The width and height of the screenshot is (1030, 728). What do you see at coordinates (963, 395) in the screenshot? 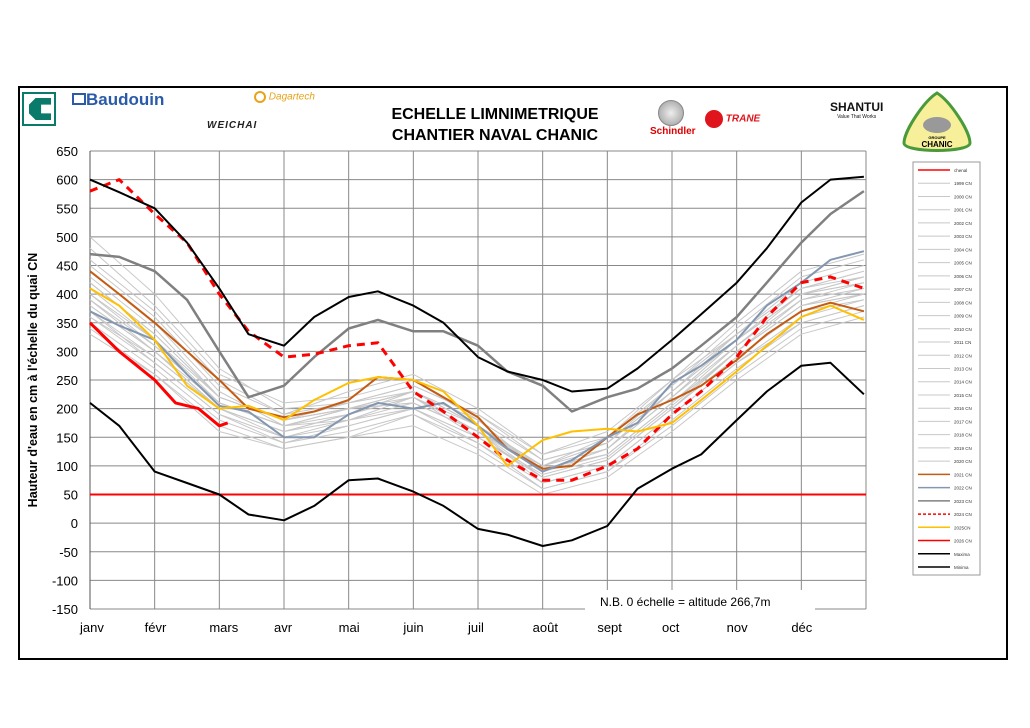
I see `legend-label: 2015 CN` at bounding box center [963, 395].